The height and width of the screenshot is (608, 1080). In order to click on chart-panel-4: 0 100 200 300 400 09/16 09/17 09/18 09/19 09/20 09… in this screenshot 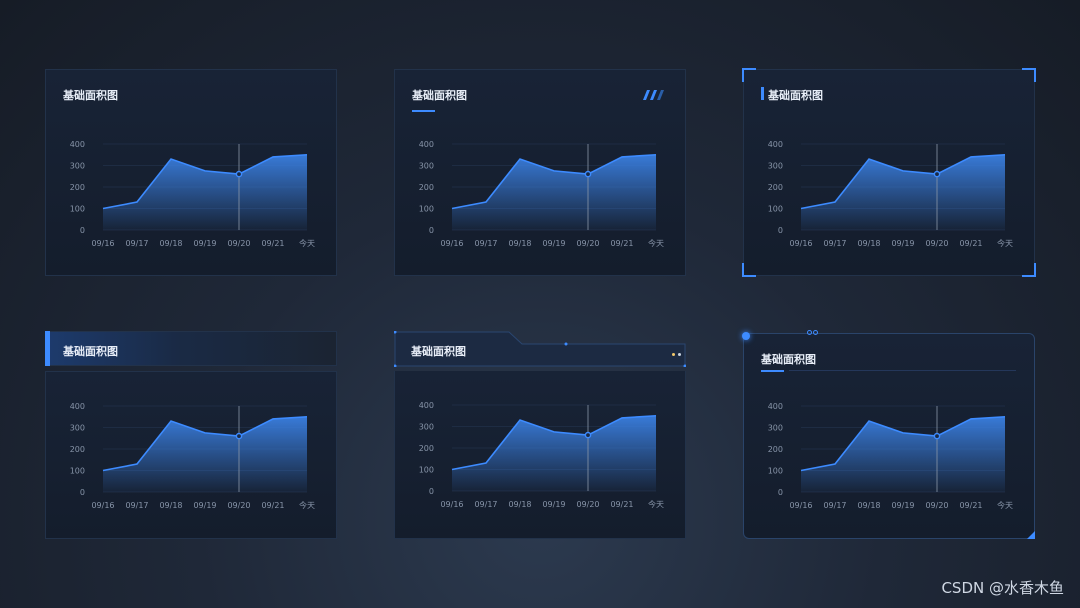, I will do `click(191, 455)`.